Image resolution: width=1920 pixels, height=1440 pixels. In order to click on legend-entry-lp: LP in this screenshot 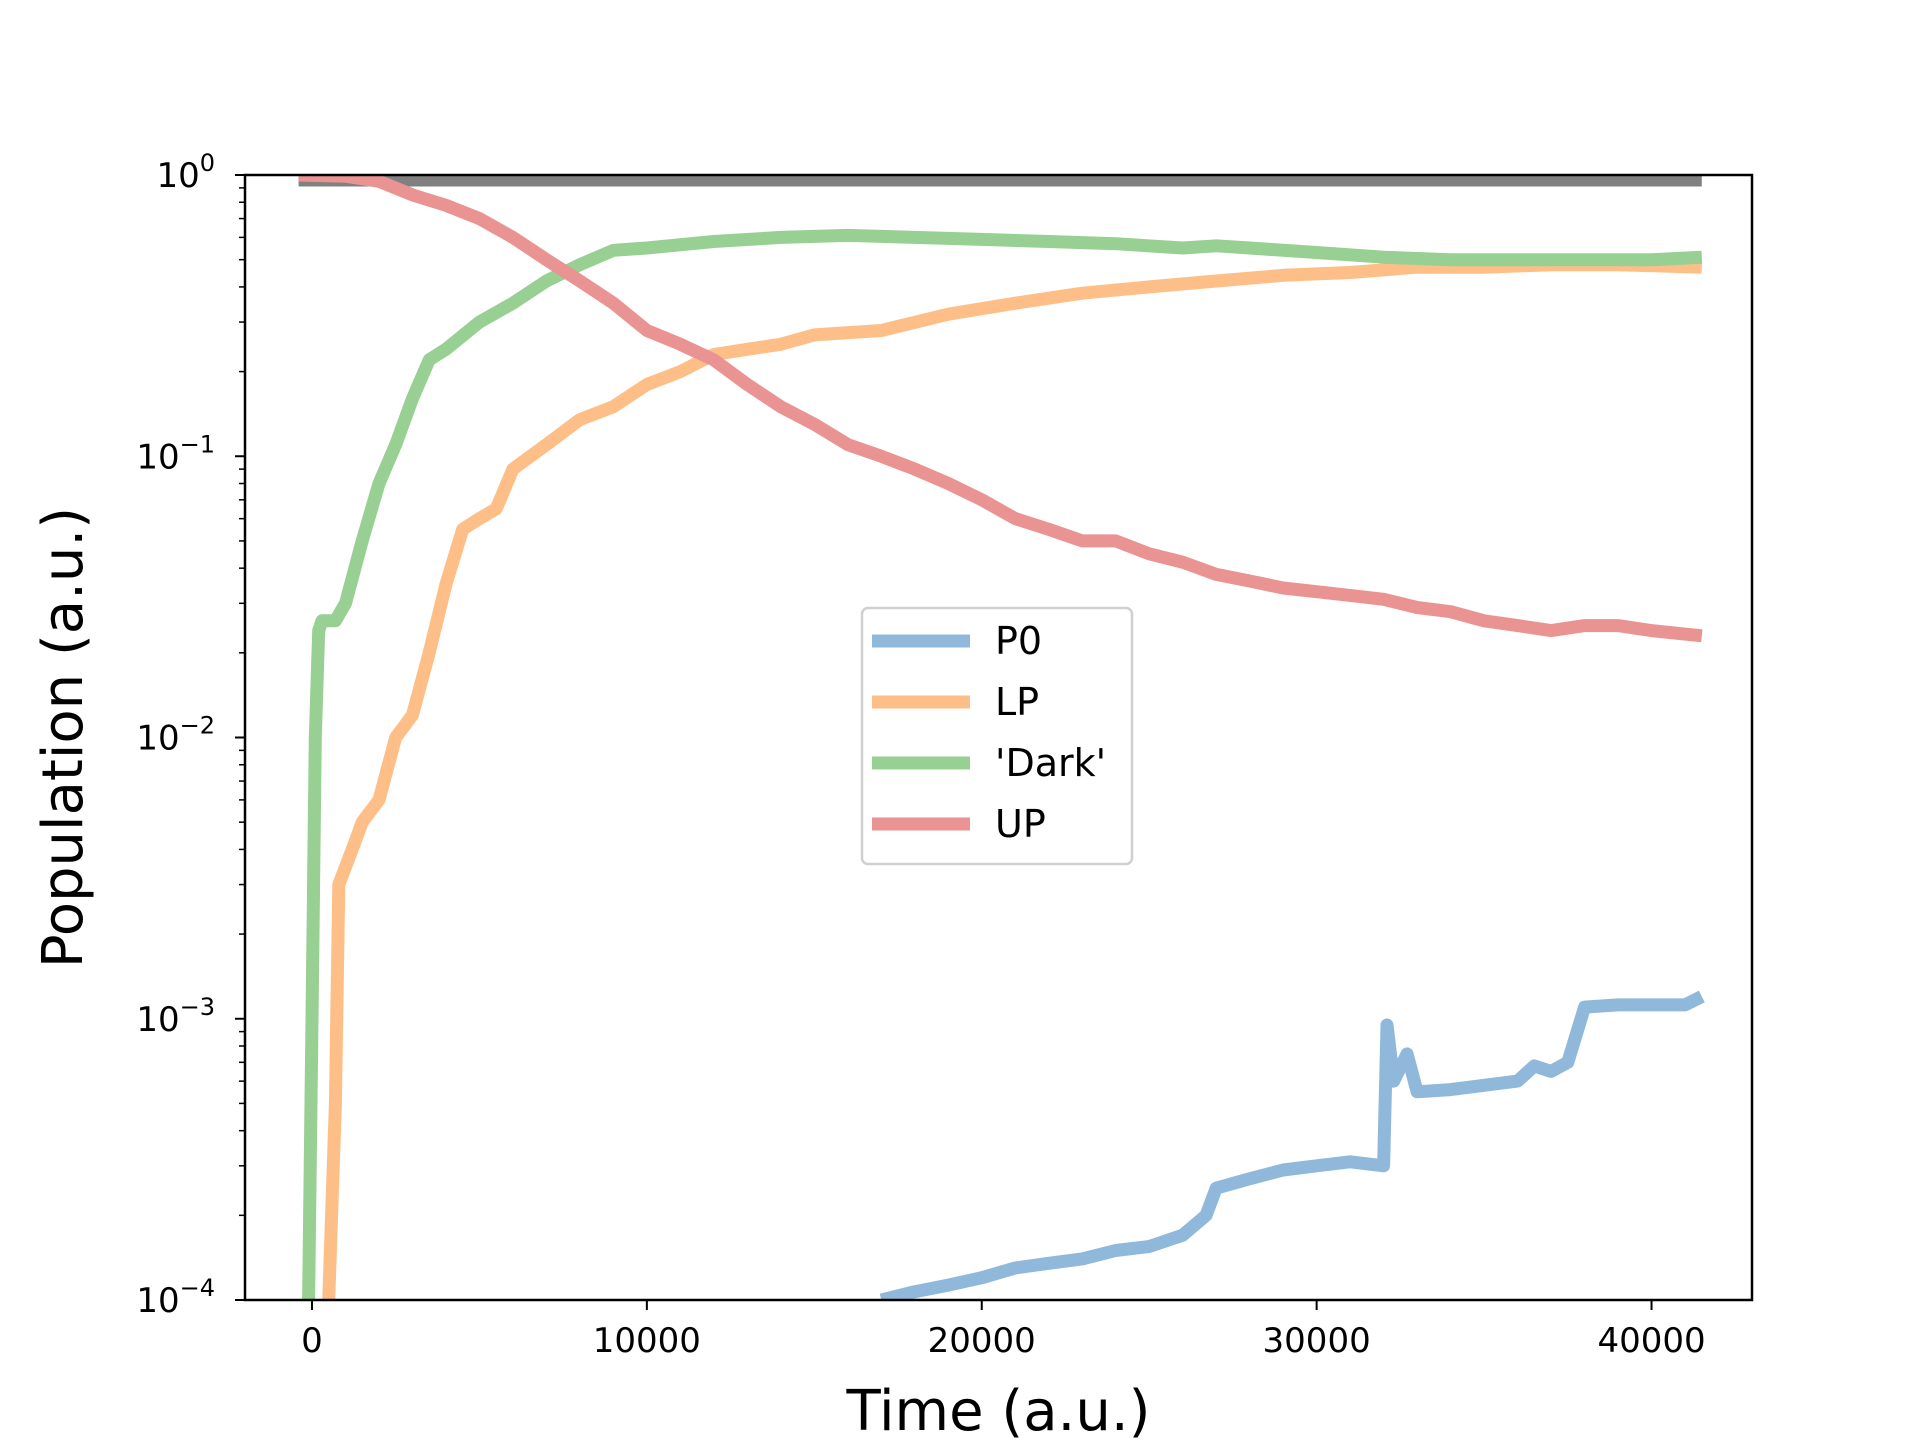, I will do `click(955, 702)`.